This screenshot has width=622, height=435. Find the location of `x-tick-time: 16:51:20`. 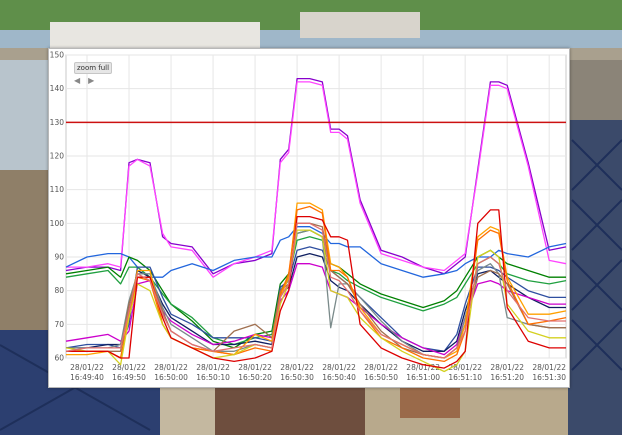

x-tick-time: 16:51:20 is located at coordinates (507, 377).